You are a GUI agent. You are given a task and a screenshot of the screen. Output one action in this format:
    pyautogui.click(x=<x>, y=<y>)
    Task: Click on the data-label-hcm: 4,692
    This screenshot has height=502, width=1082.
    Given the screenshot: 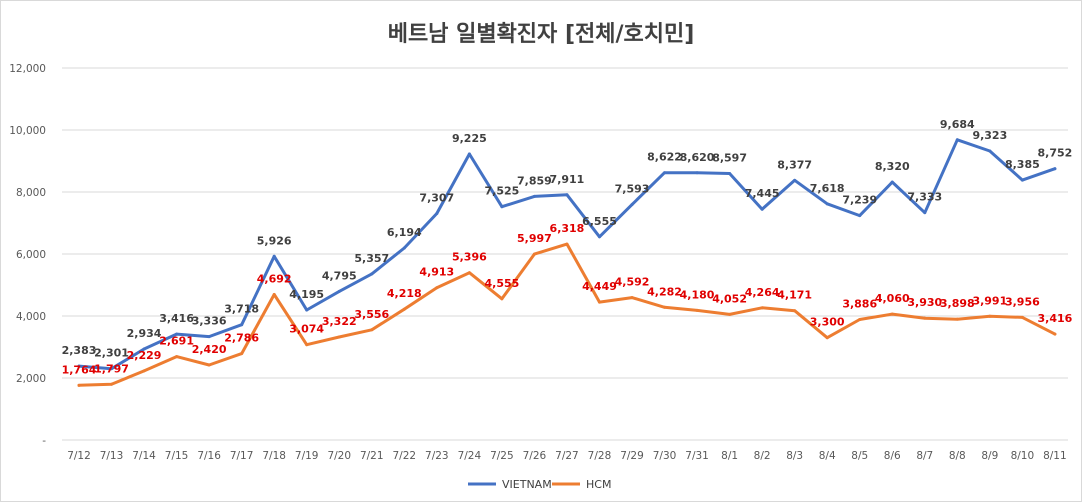 What is the action you would take?
    pyautogui.click(x=274, y=279)
    